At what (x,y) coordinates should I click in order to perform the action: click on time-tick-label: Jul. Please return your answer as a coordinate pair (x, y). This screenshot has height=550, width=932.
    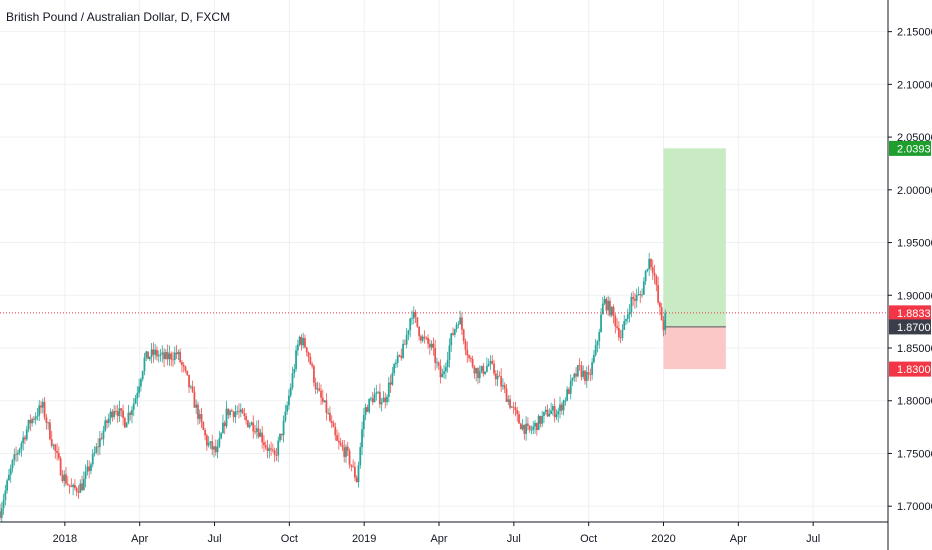
    Looking at the image, I should click on (514, 539).